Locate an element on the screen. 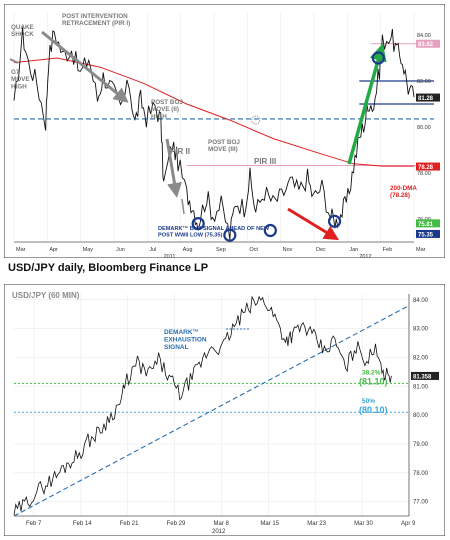 Image resolution: width=450 pixels, height=540 pixels. pir1-arrow is located at coordinates (85, 66).